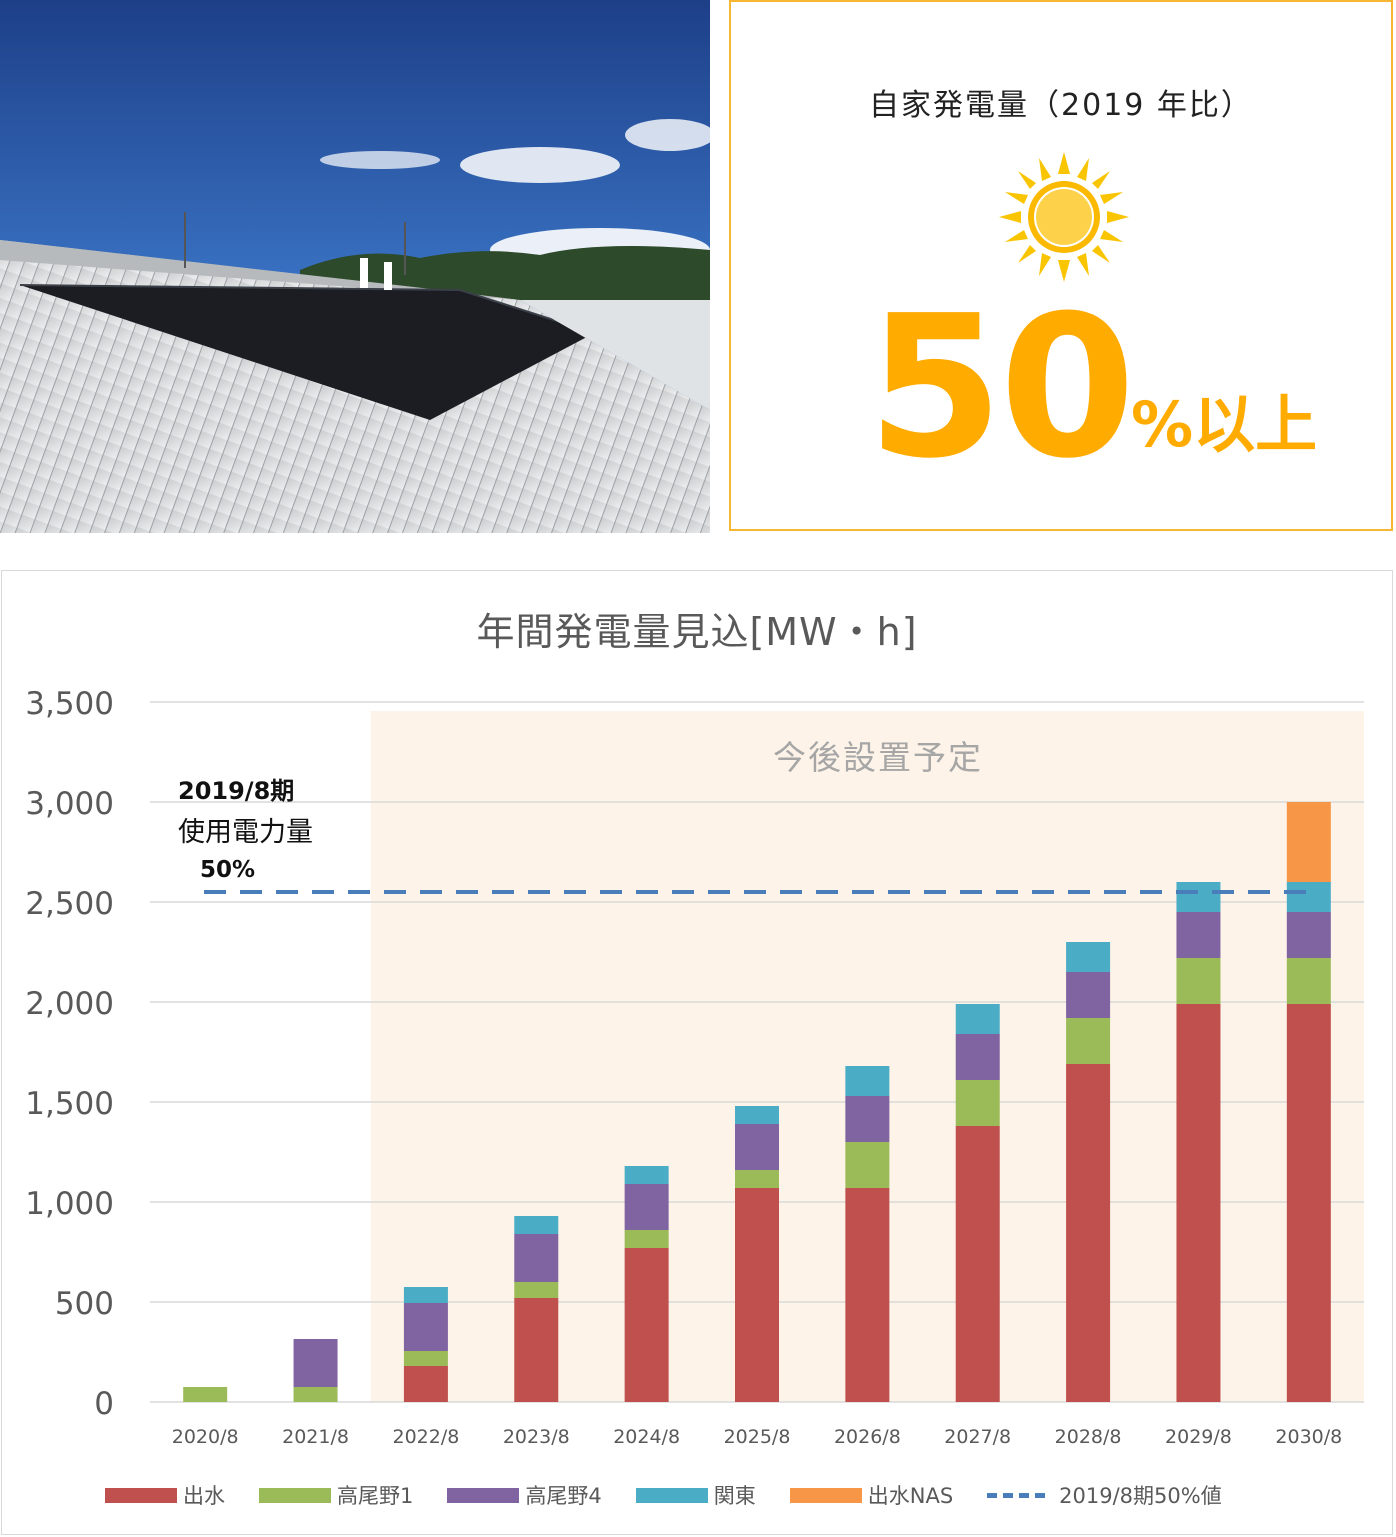 The width and height of the screenshot is (1396, 1537). I want to click on future-installation-label: 今後設置予定, so click(878, 757).